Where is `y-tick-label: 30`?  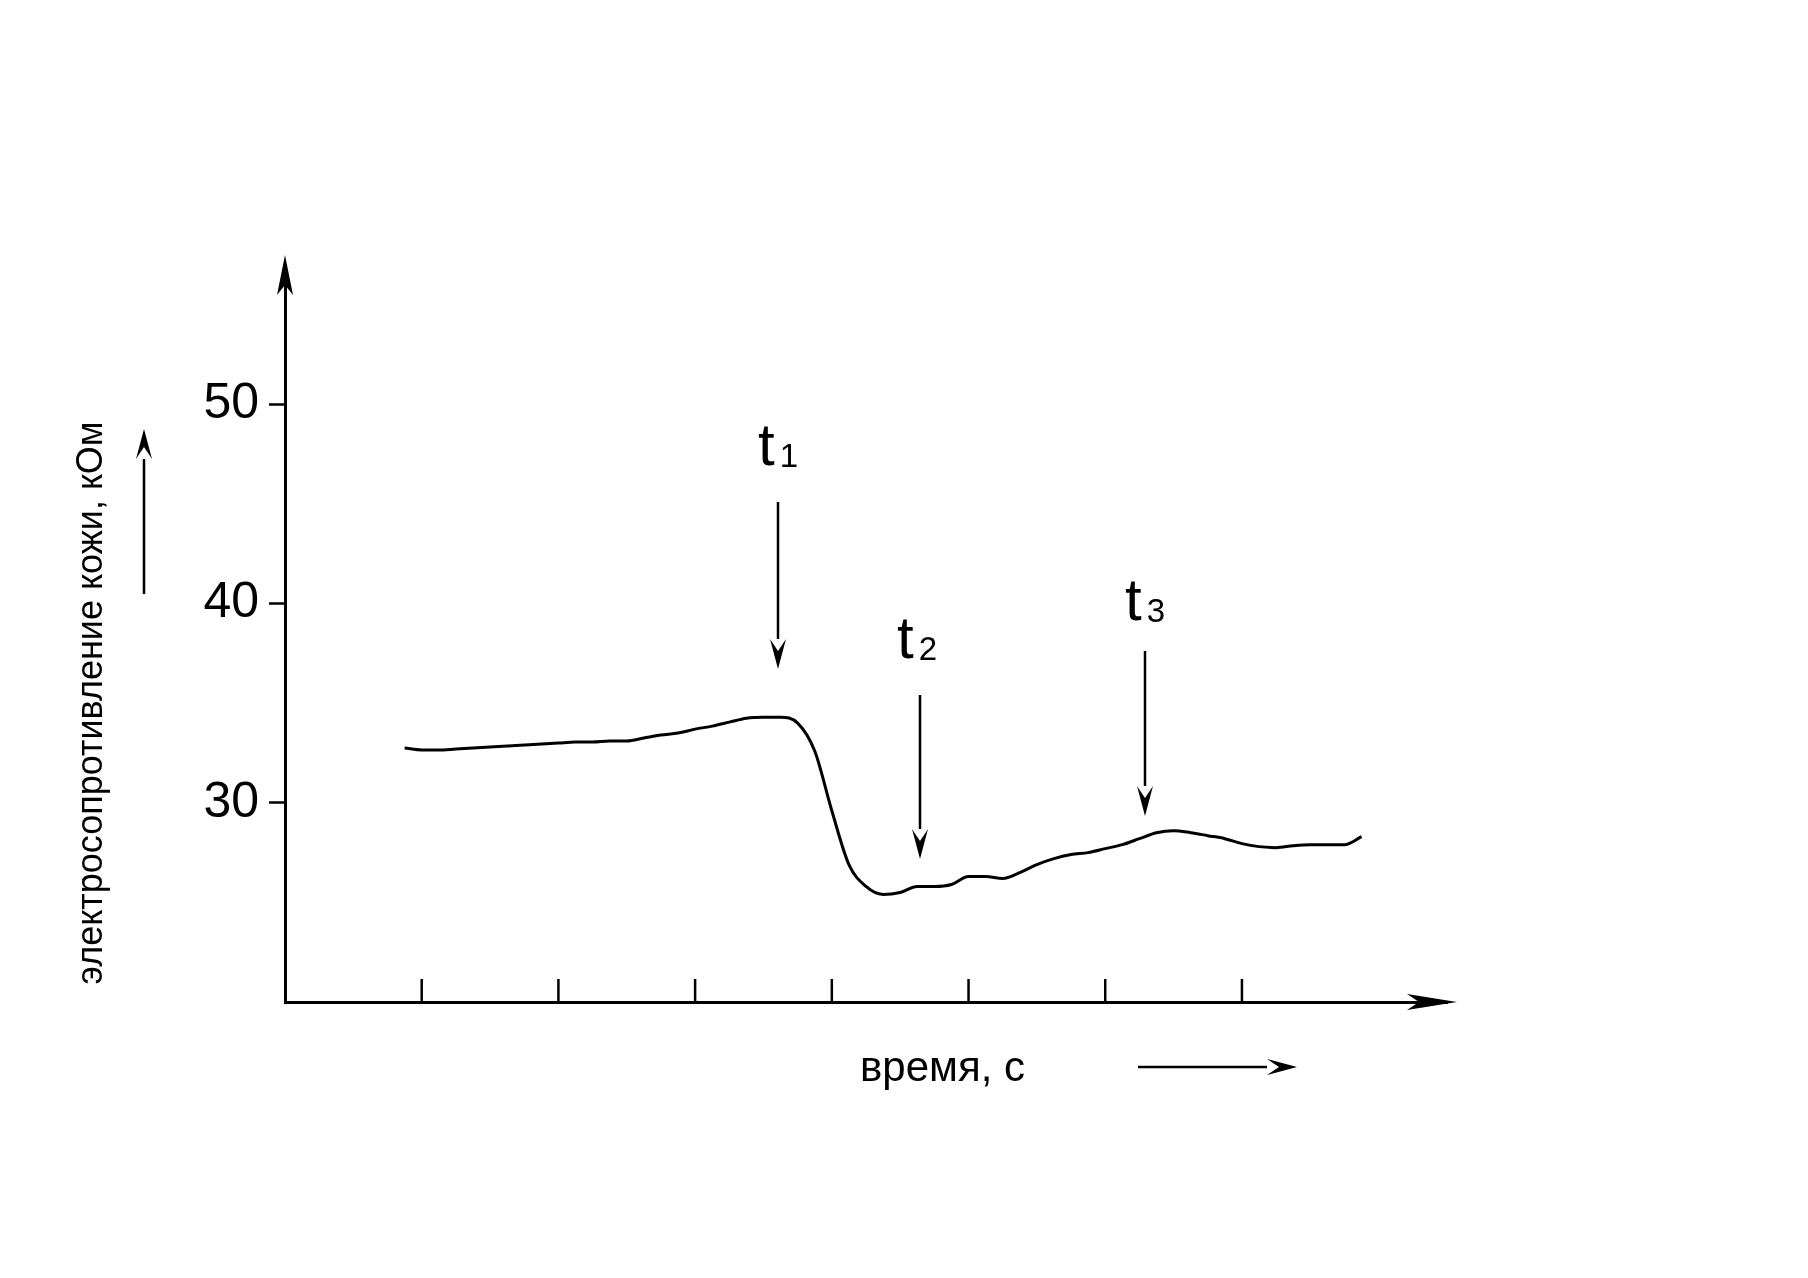
y-tick-label: 30 is located at coordinates (231, 799).